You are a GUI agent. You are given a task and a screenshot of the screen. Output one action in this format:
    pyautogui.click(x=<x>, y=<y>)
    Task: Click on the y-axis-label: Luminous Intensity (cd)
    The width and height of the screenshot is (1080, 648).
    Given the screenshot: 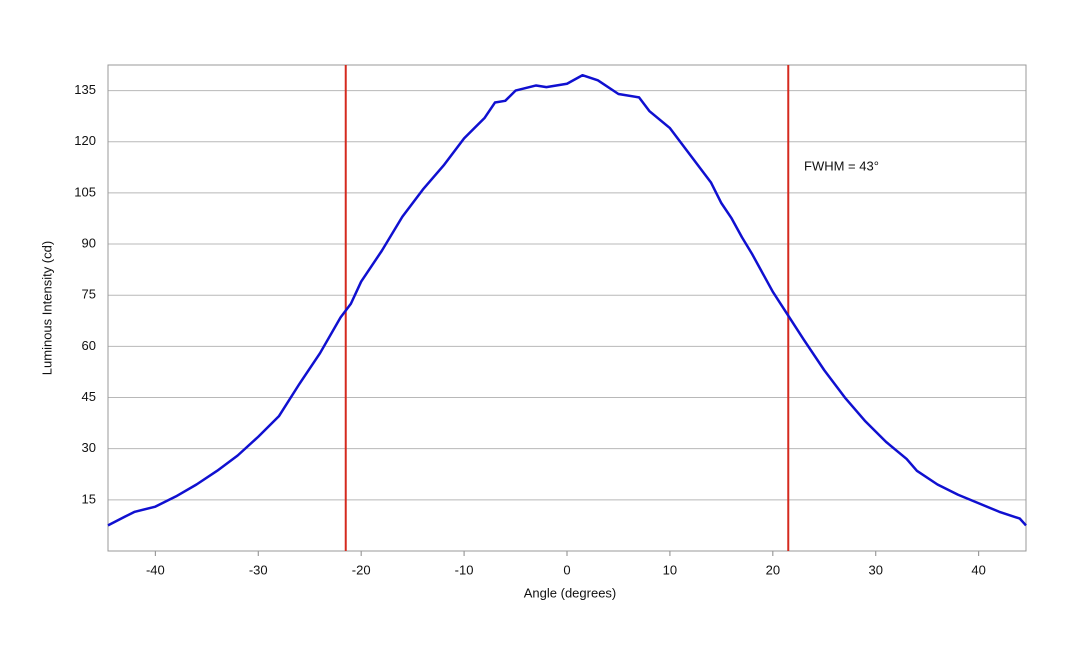 What is the action you would take?
    pyautogui.click(x=46, y=308)
    